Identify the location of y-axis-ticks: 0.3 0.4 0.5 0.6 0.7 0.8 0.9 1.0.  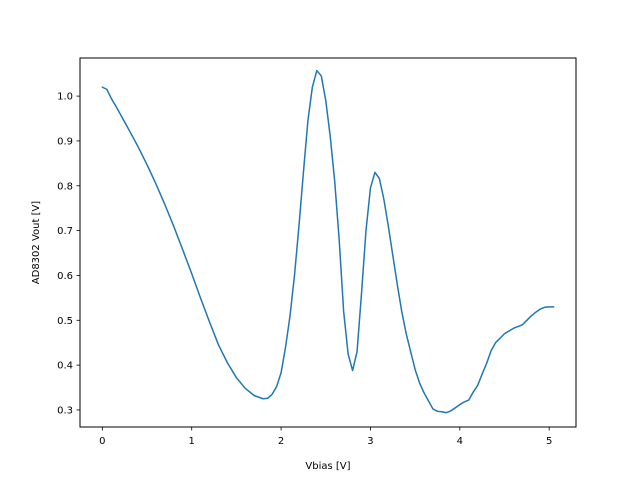
(68, 254).